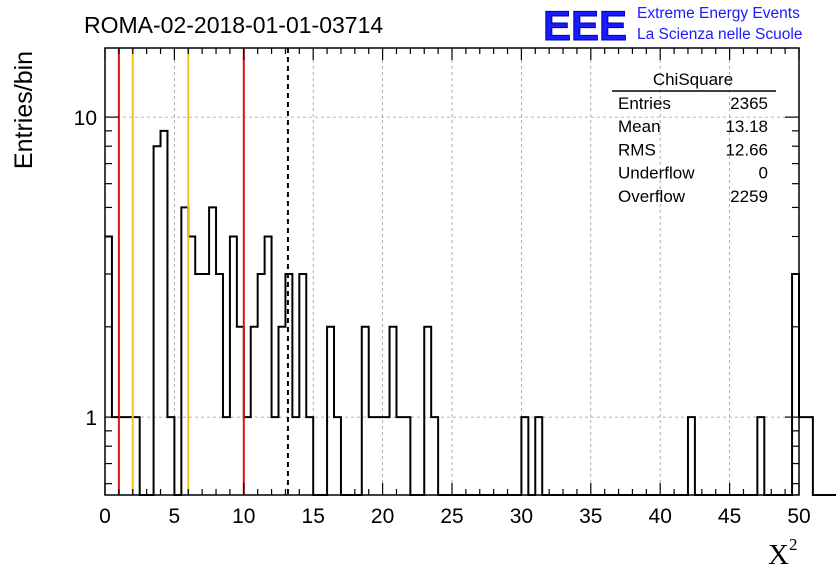 Image resolution: width=836 pixels, height=572 pixels. Describe the element at coordinates (763, 173) in the screenshot. I see `stats-row-value: 0` at that location.